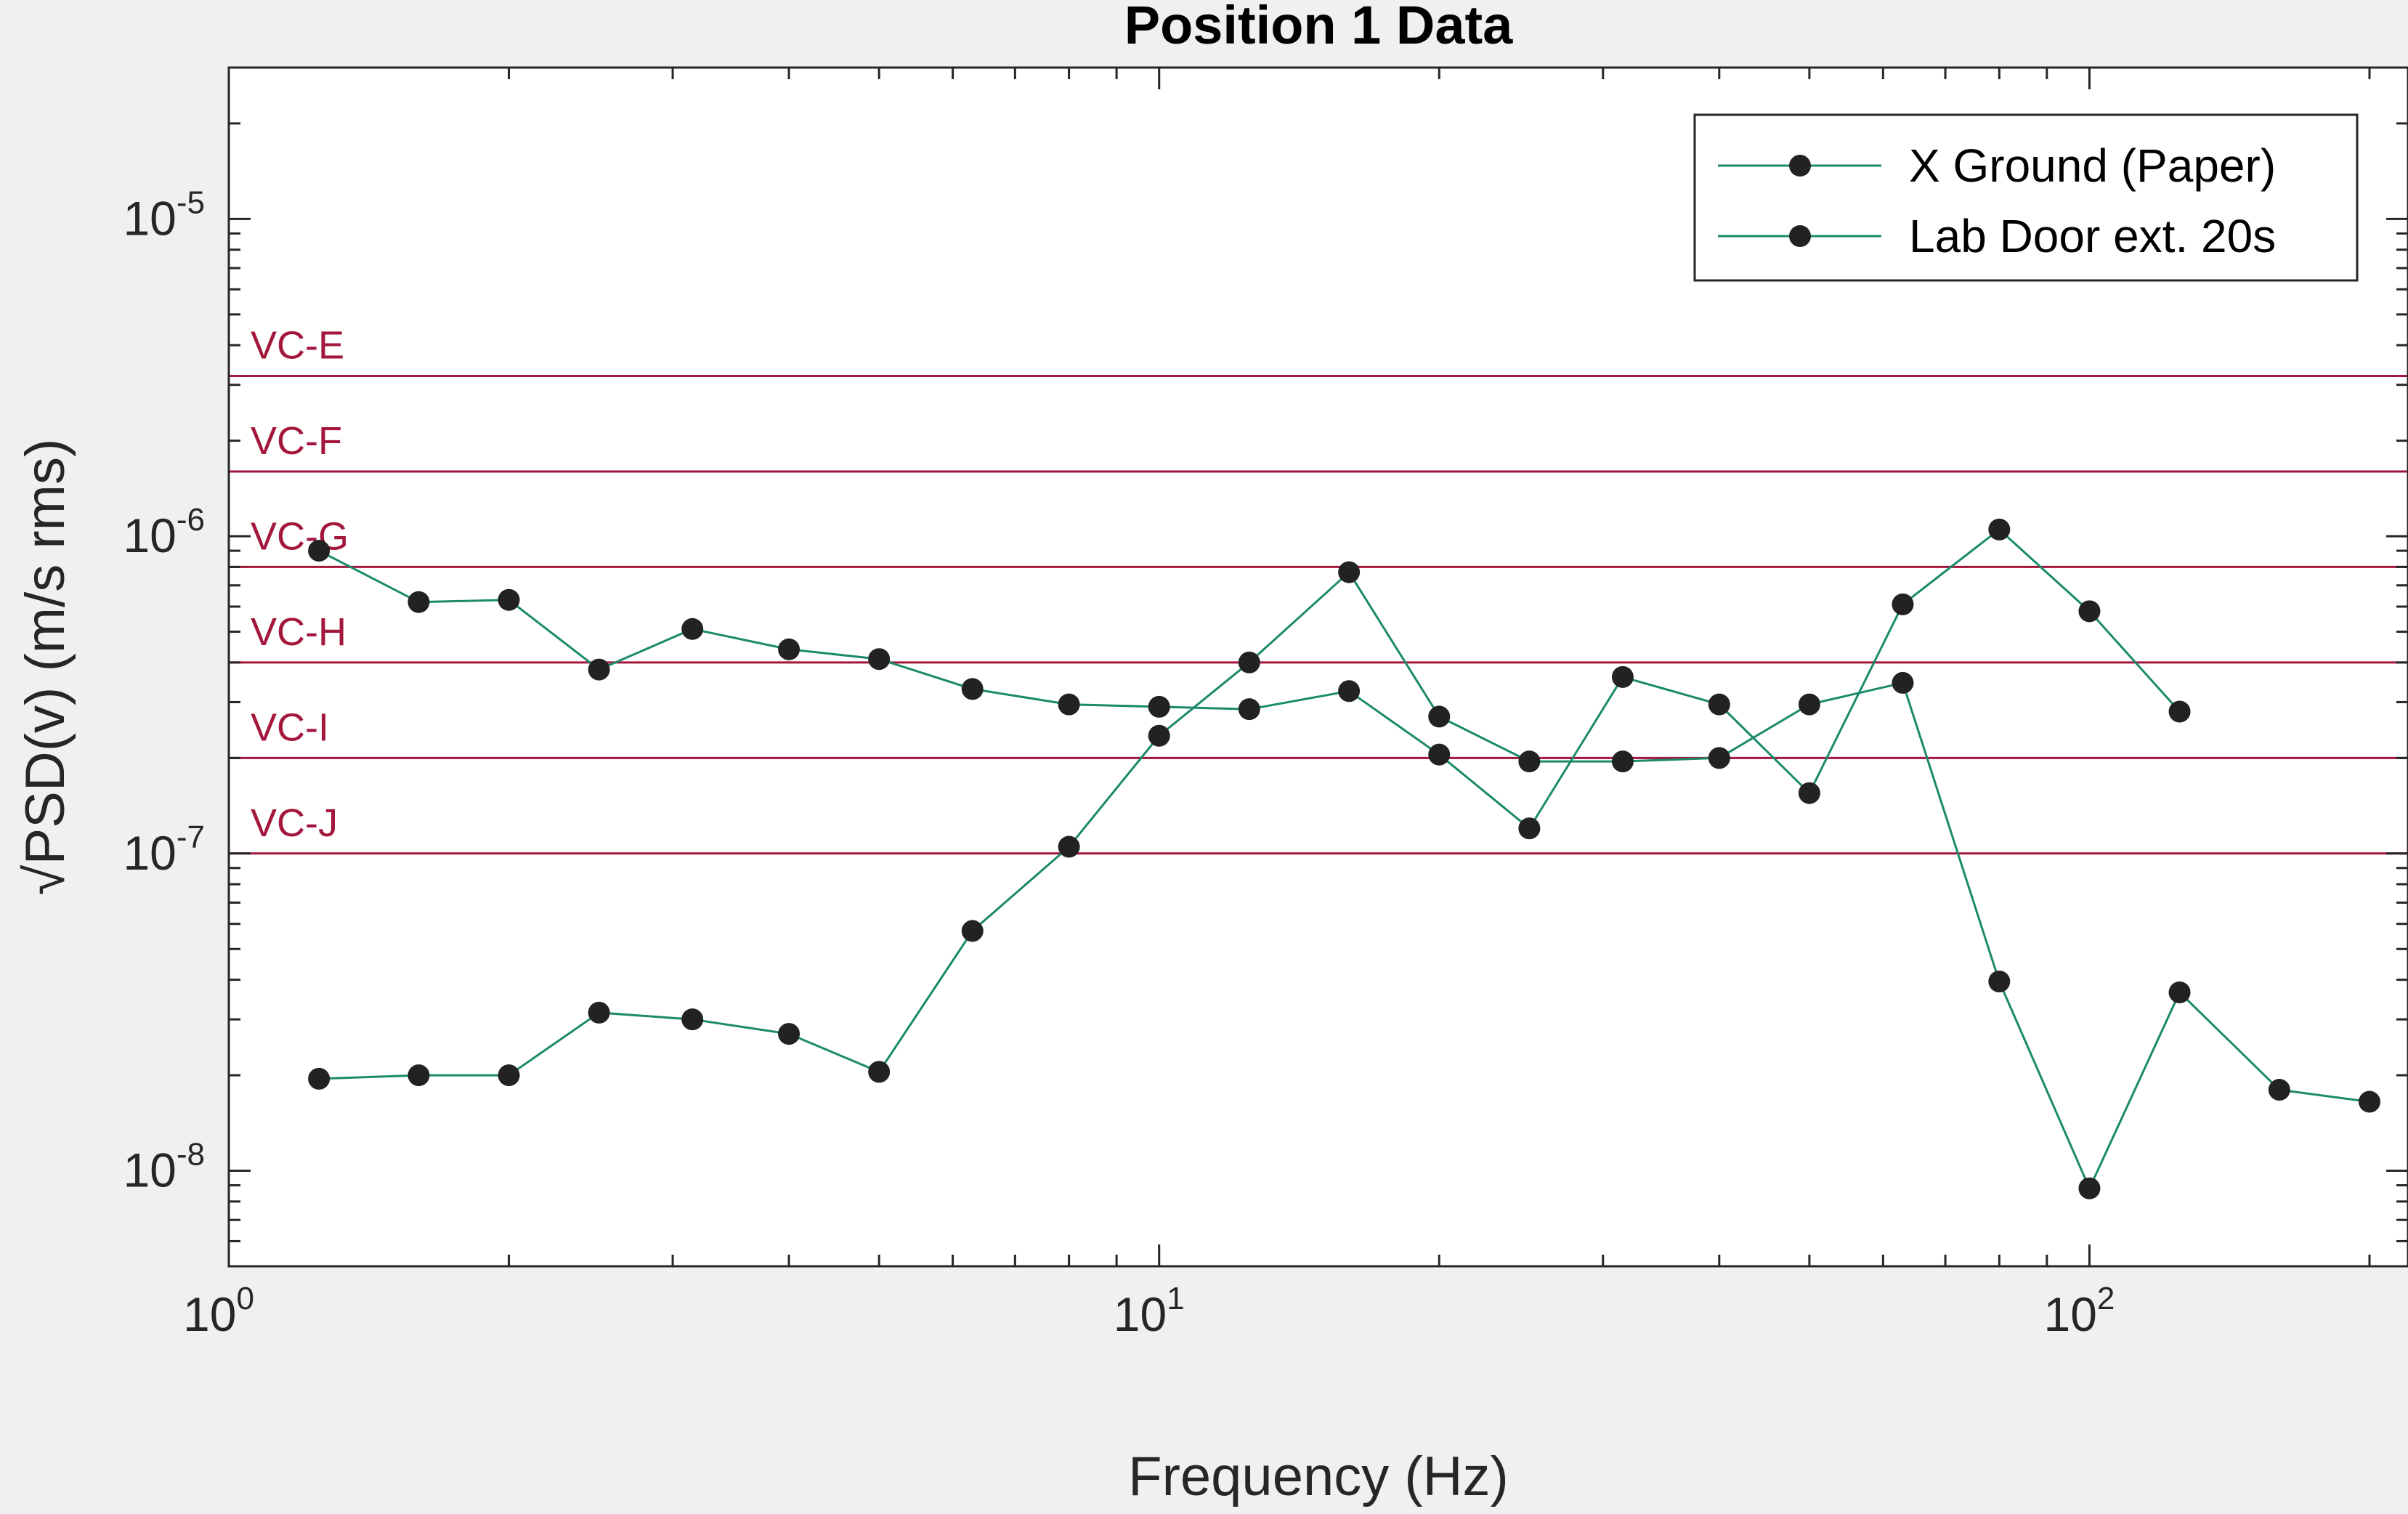  What do you see at coordinates (297, 345) in the screenshot?
I see `reference-label-vc-e: VC-E` at bounding box center [297, 345].